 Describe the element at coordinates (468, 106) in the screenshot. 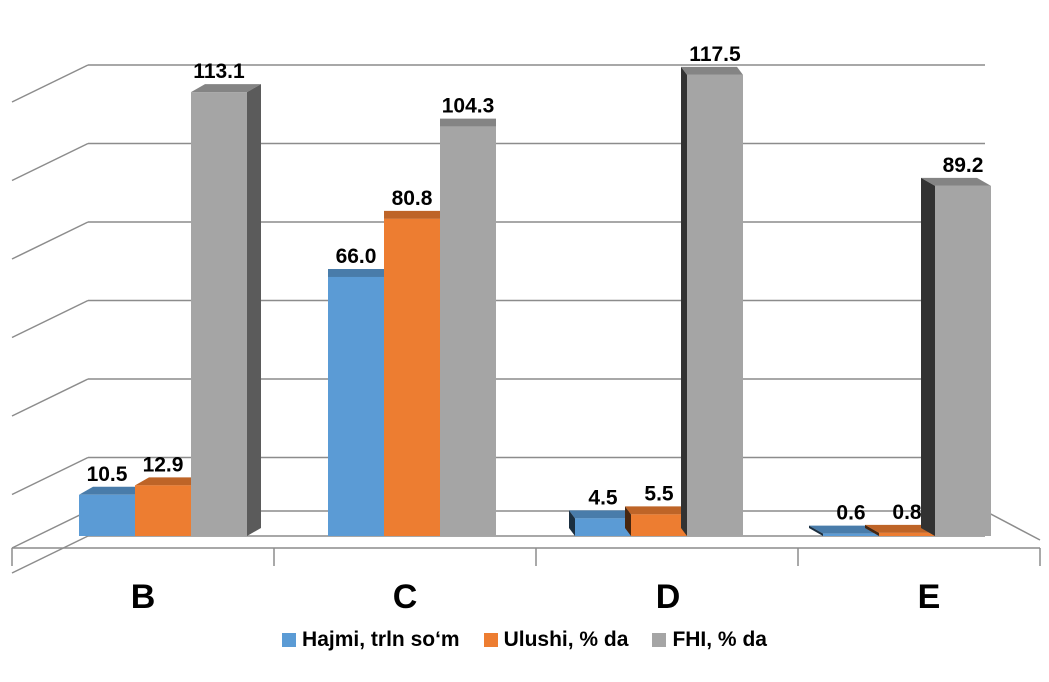

I see `data-label: 104.3` at that location.